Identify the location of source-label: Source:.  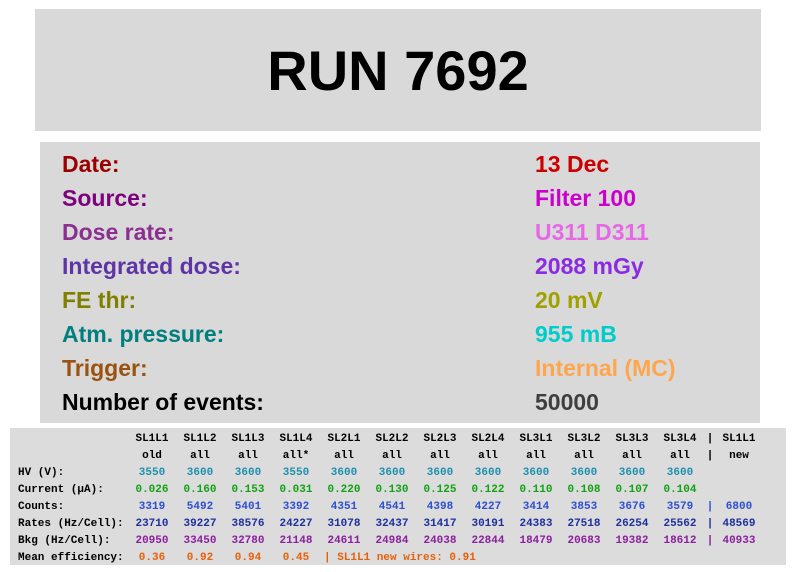
(105, 198).